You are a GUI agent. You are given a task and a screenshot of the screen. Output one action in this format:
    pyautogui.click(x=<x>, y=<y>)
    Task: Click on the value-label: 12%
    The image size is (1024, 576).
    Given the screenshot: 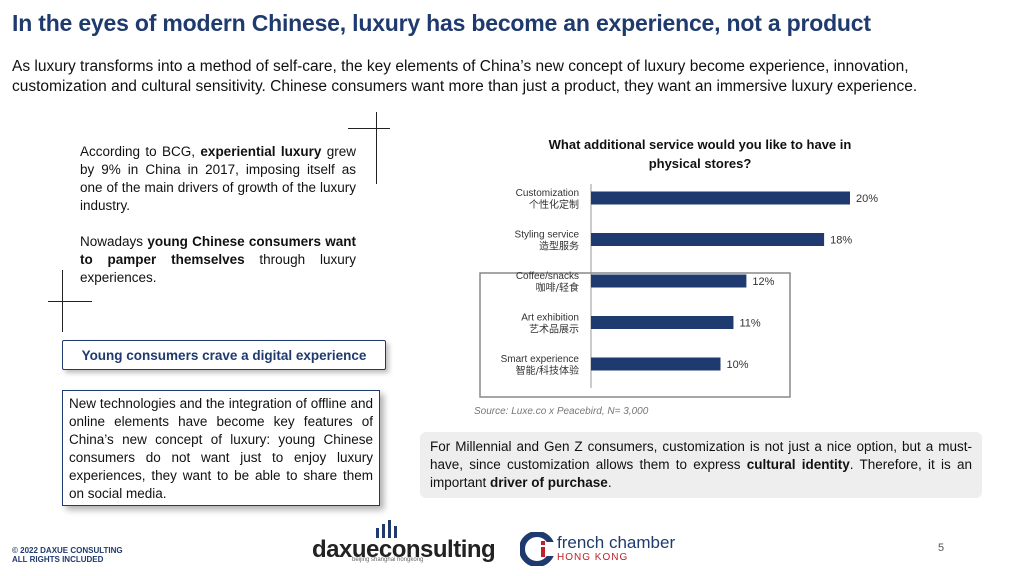 What is the action you would take?
    pyautogui.click(x=763, y=282)
    